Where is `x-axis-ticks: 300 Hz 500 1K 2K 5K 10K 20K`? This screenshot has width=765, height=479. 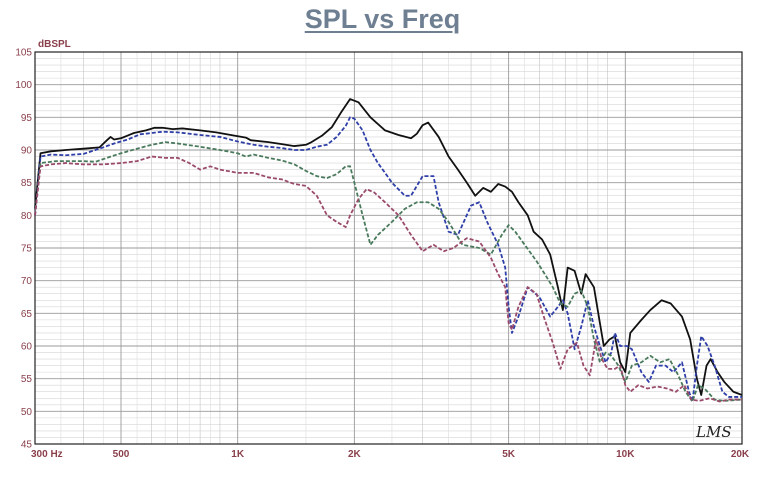
x-axis-ticks: 300 Hz 500 1K 2K 5K 10K 20K is located at coordinates (390, 454).